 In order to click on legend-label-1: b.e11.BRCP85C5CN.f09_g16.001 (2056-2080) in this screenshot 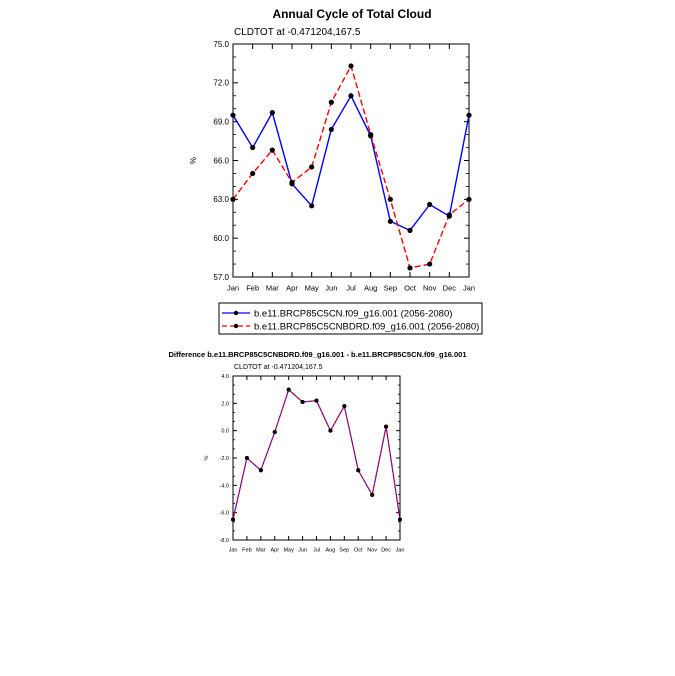, I will do `click(353, 313)`.